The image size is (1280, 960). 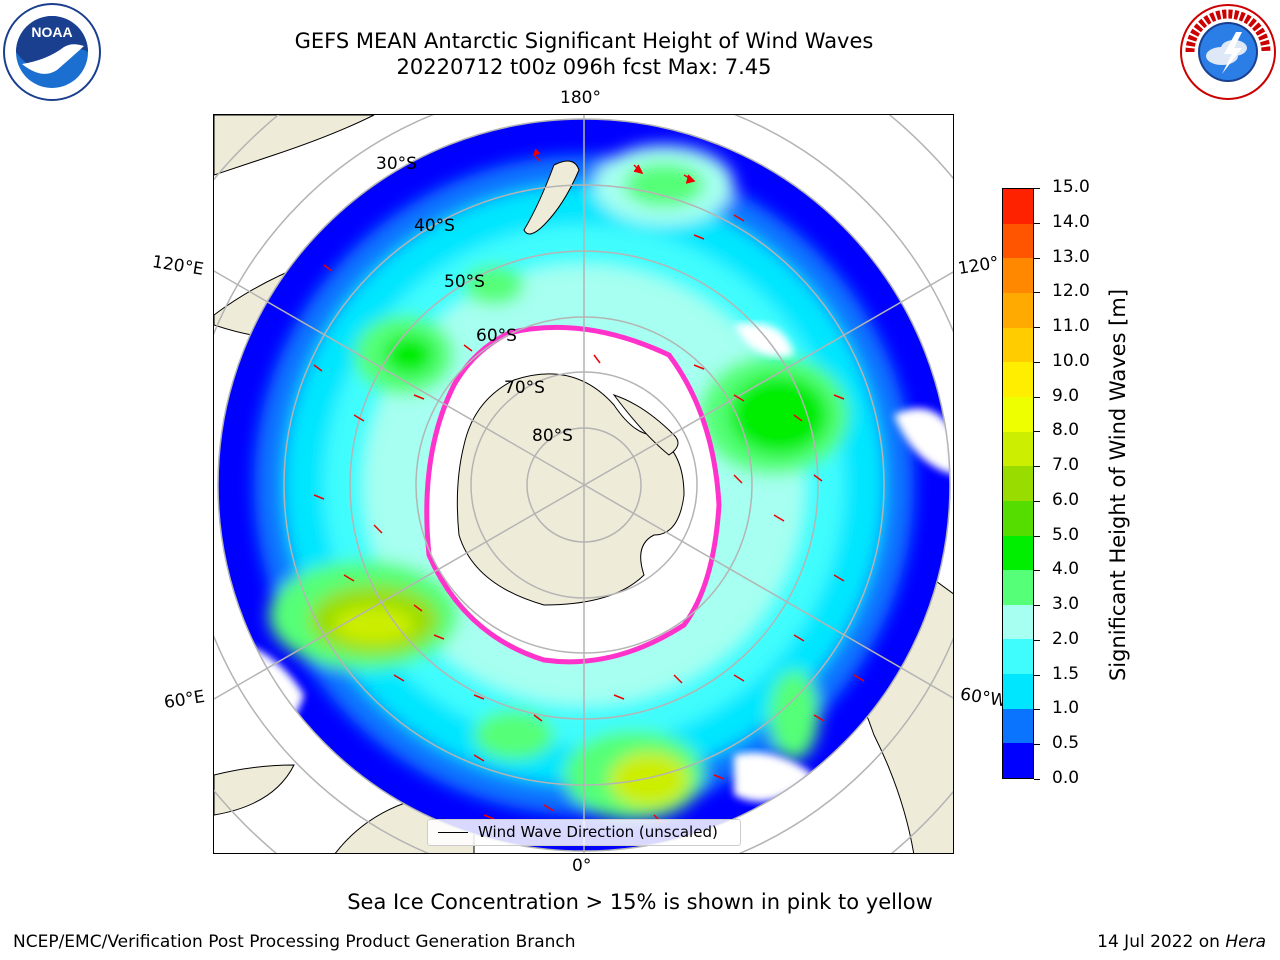 I want to click on colorbar-tick-label: 0.0, so click(x=1066, y=778).